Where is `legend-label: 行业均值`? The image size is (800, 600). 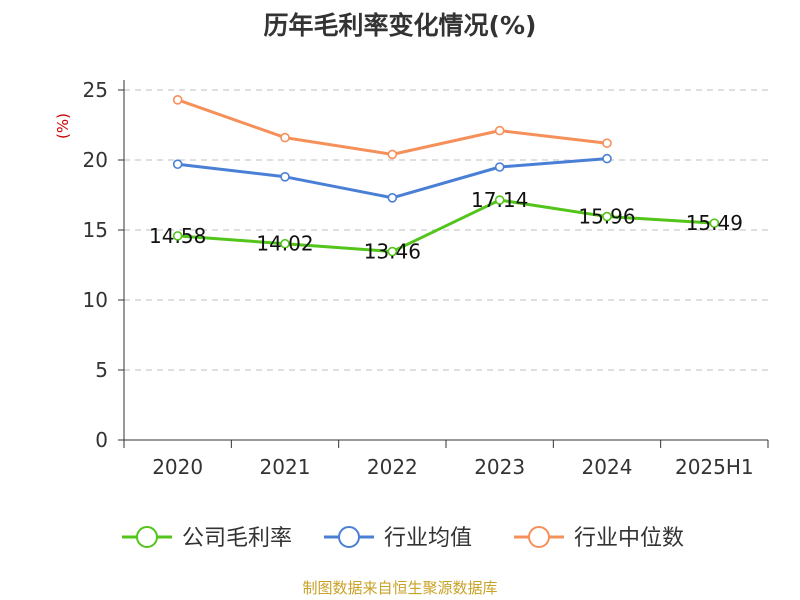 legend-label: 行业均值 is located at coordinates (428, 538).